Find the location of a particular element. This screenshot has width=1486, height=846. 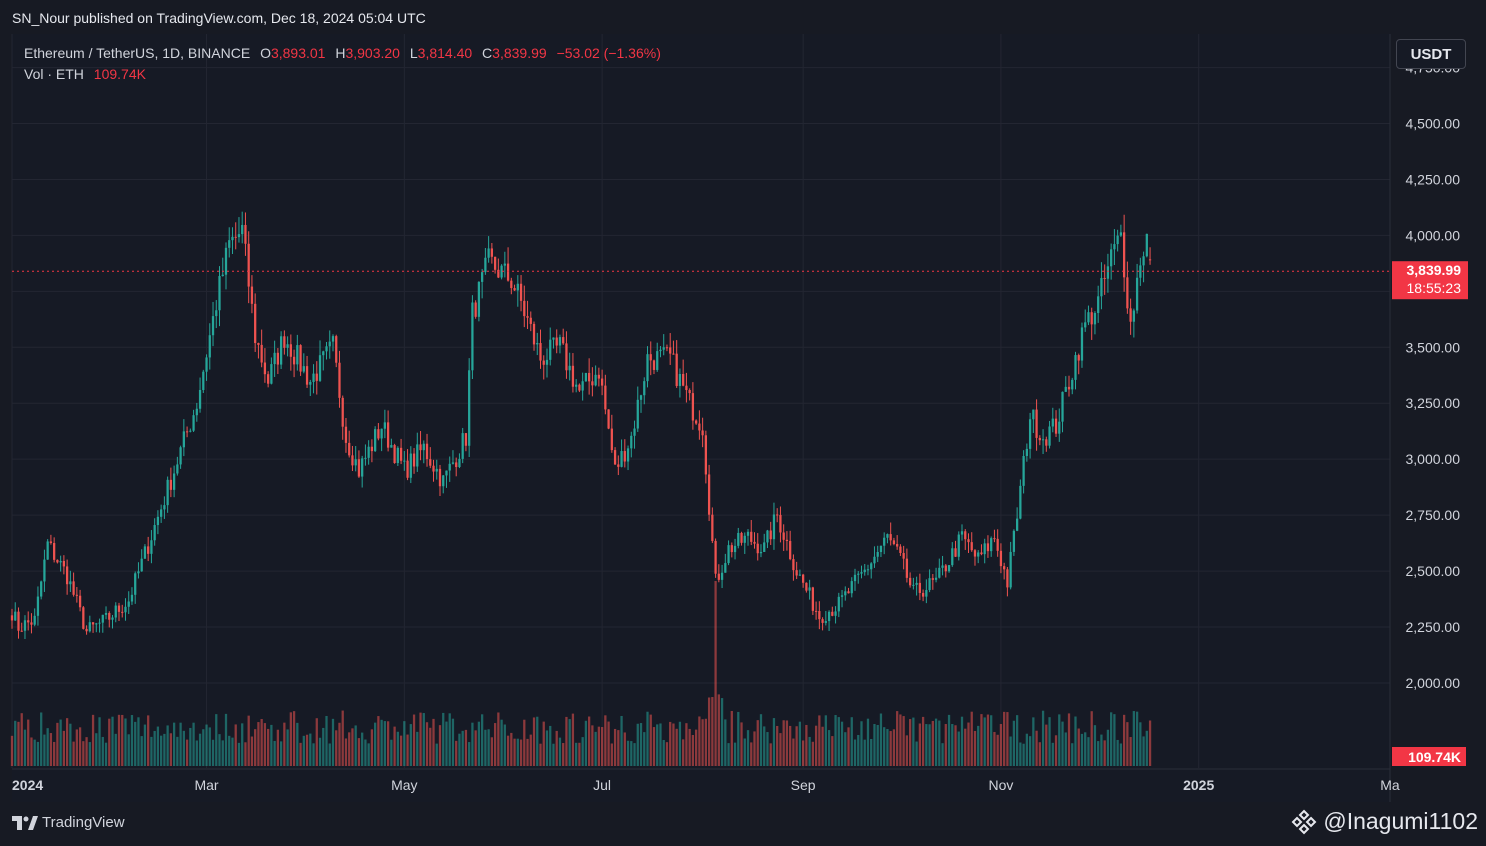

currency-button: USDT is located at coordinates (1431, 54).